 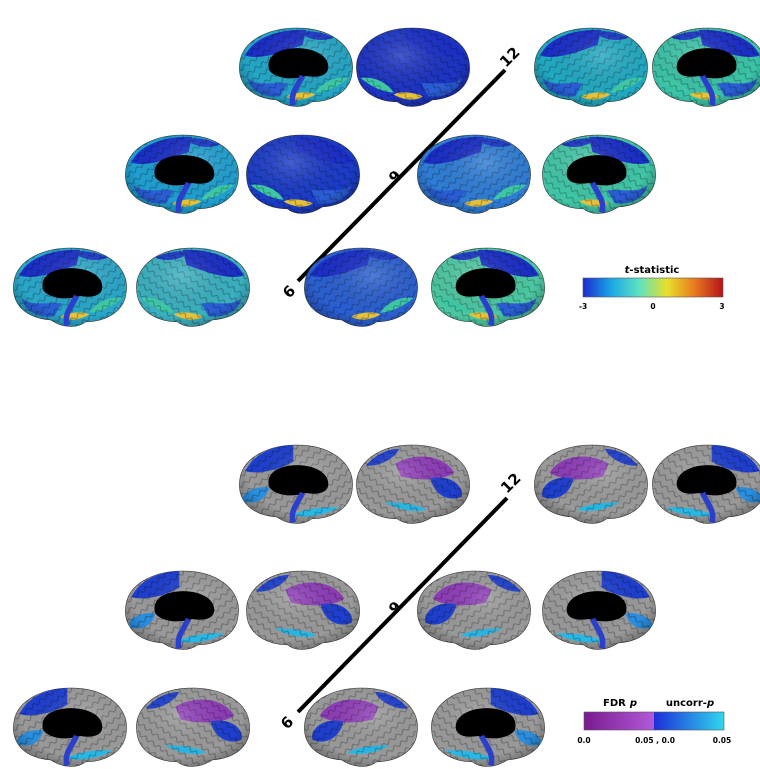 I want to click on tstat-brain-12-lateral-right, so click(x=591, y=67).